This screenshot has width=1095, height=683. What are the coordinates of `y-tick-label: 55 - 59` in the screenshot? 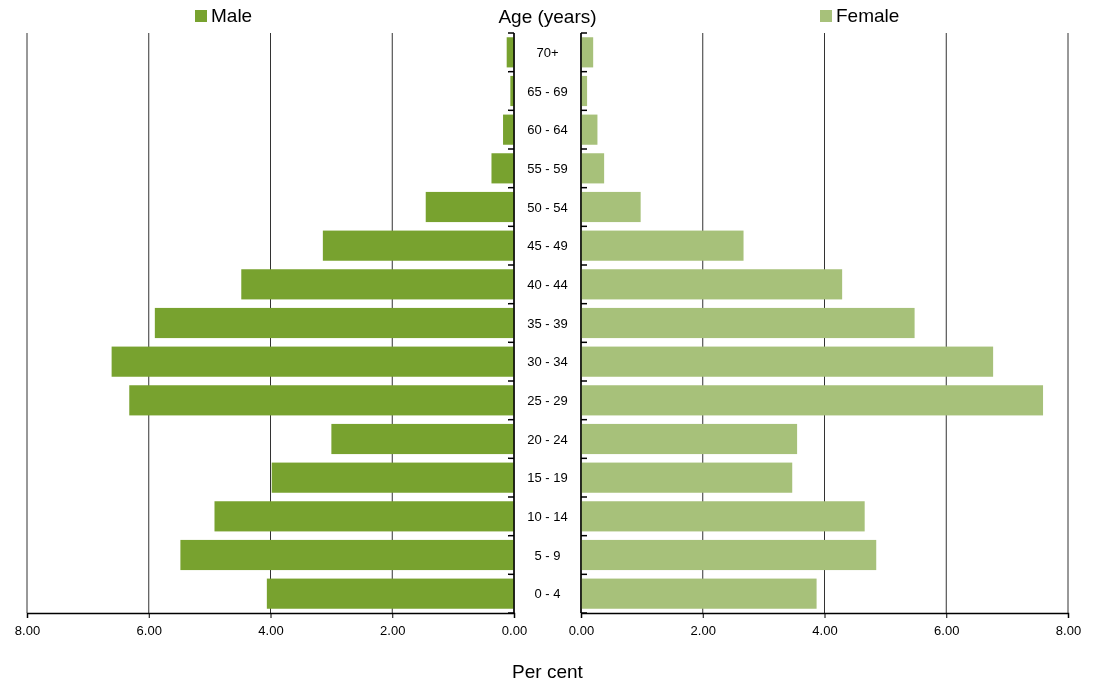 It's located at (547, 168).